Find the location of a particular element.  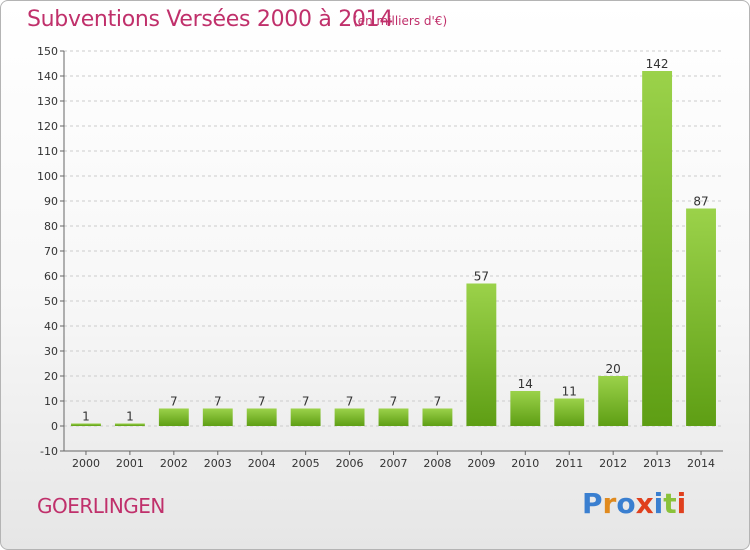

x-tick-label: 2001 is located at coordinates (130, 463).